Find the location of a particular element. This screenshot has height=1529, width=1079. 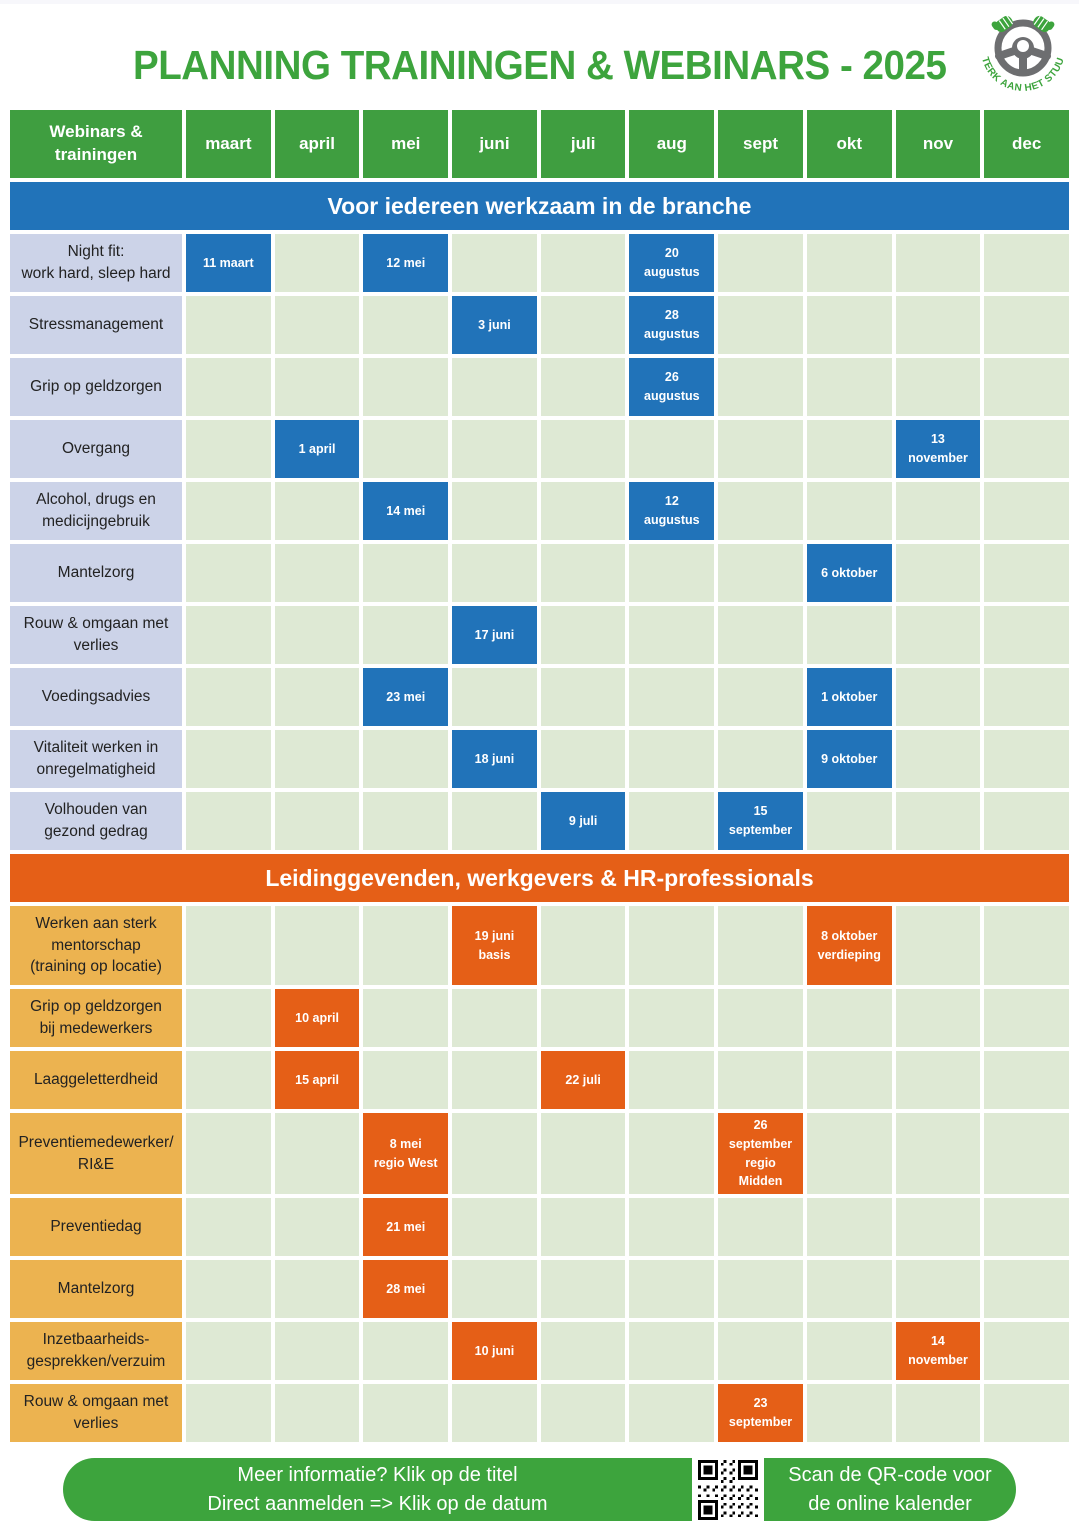

month-header-aug: aug is located at coordinates (672, 144).